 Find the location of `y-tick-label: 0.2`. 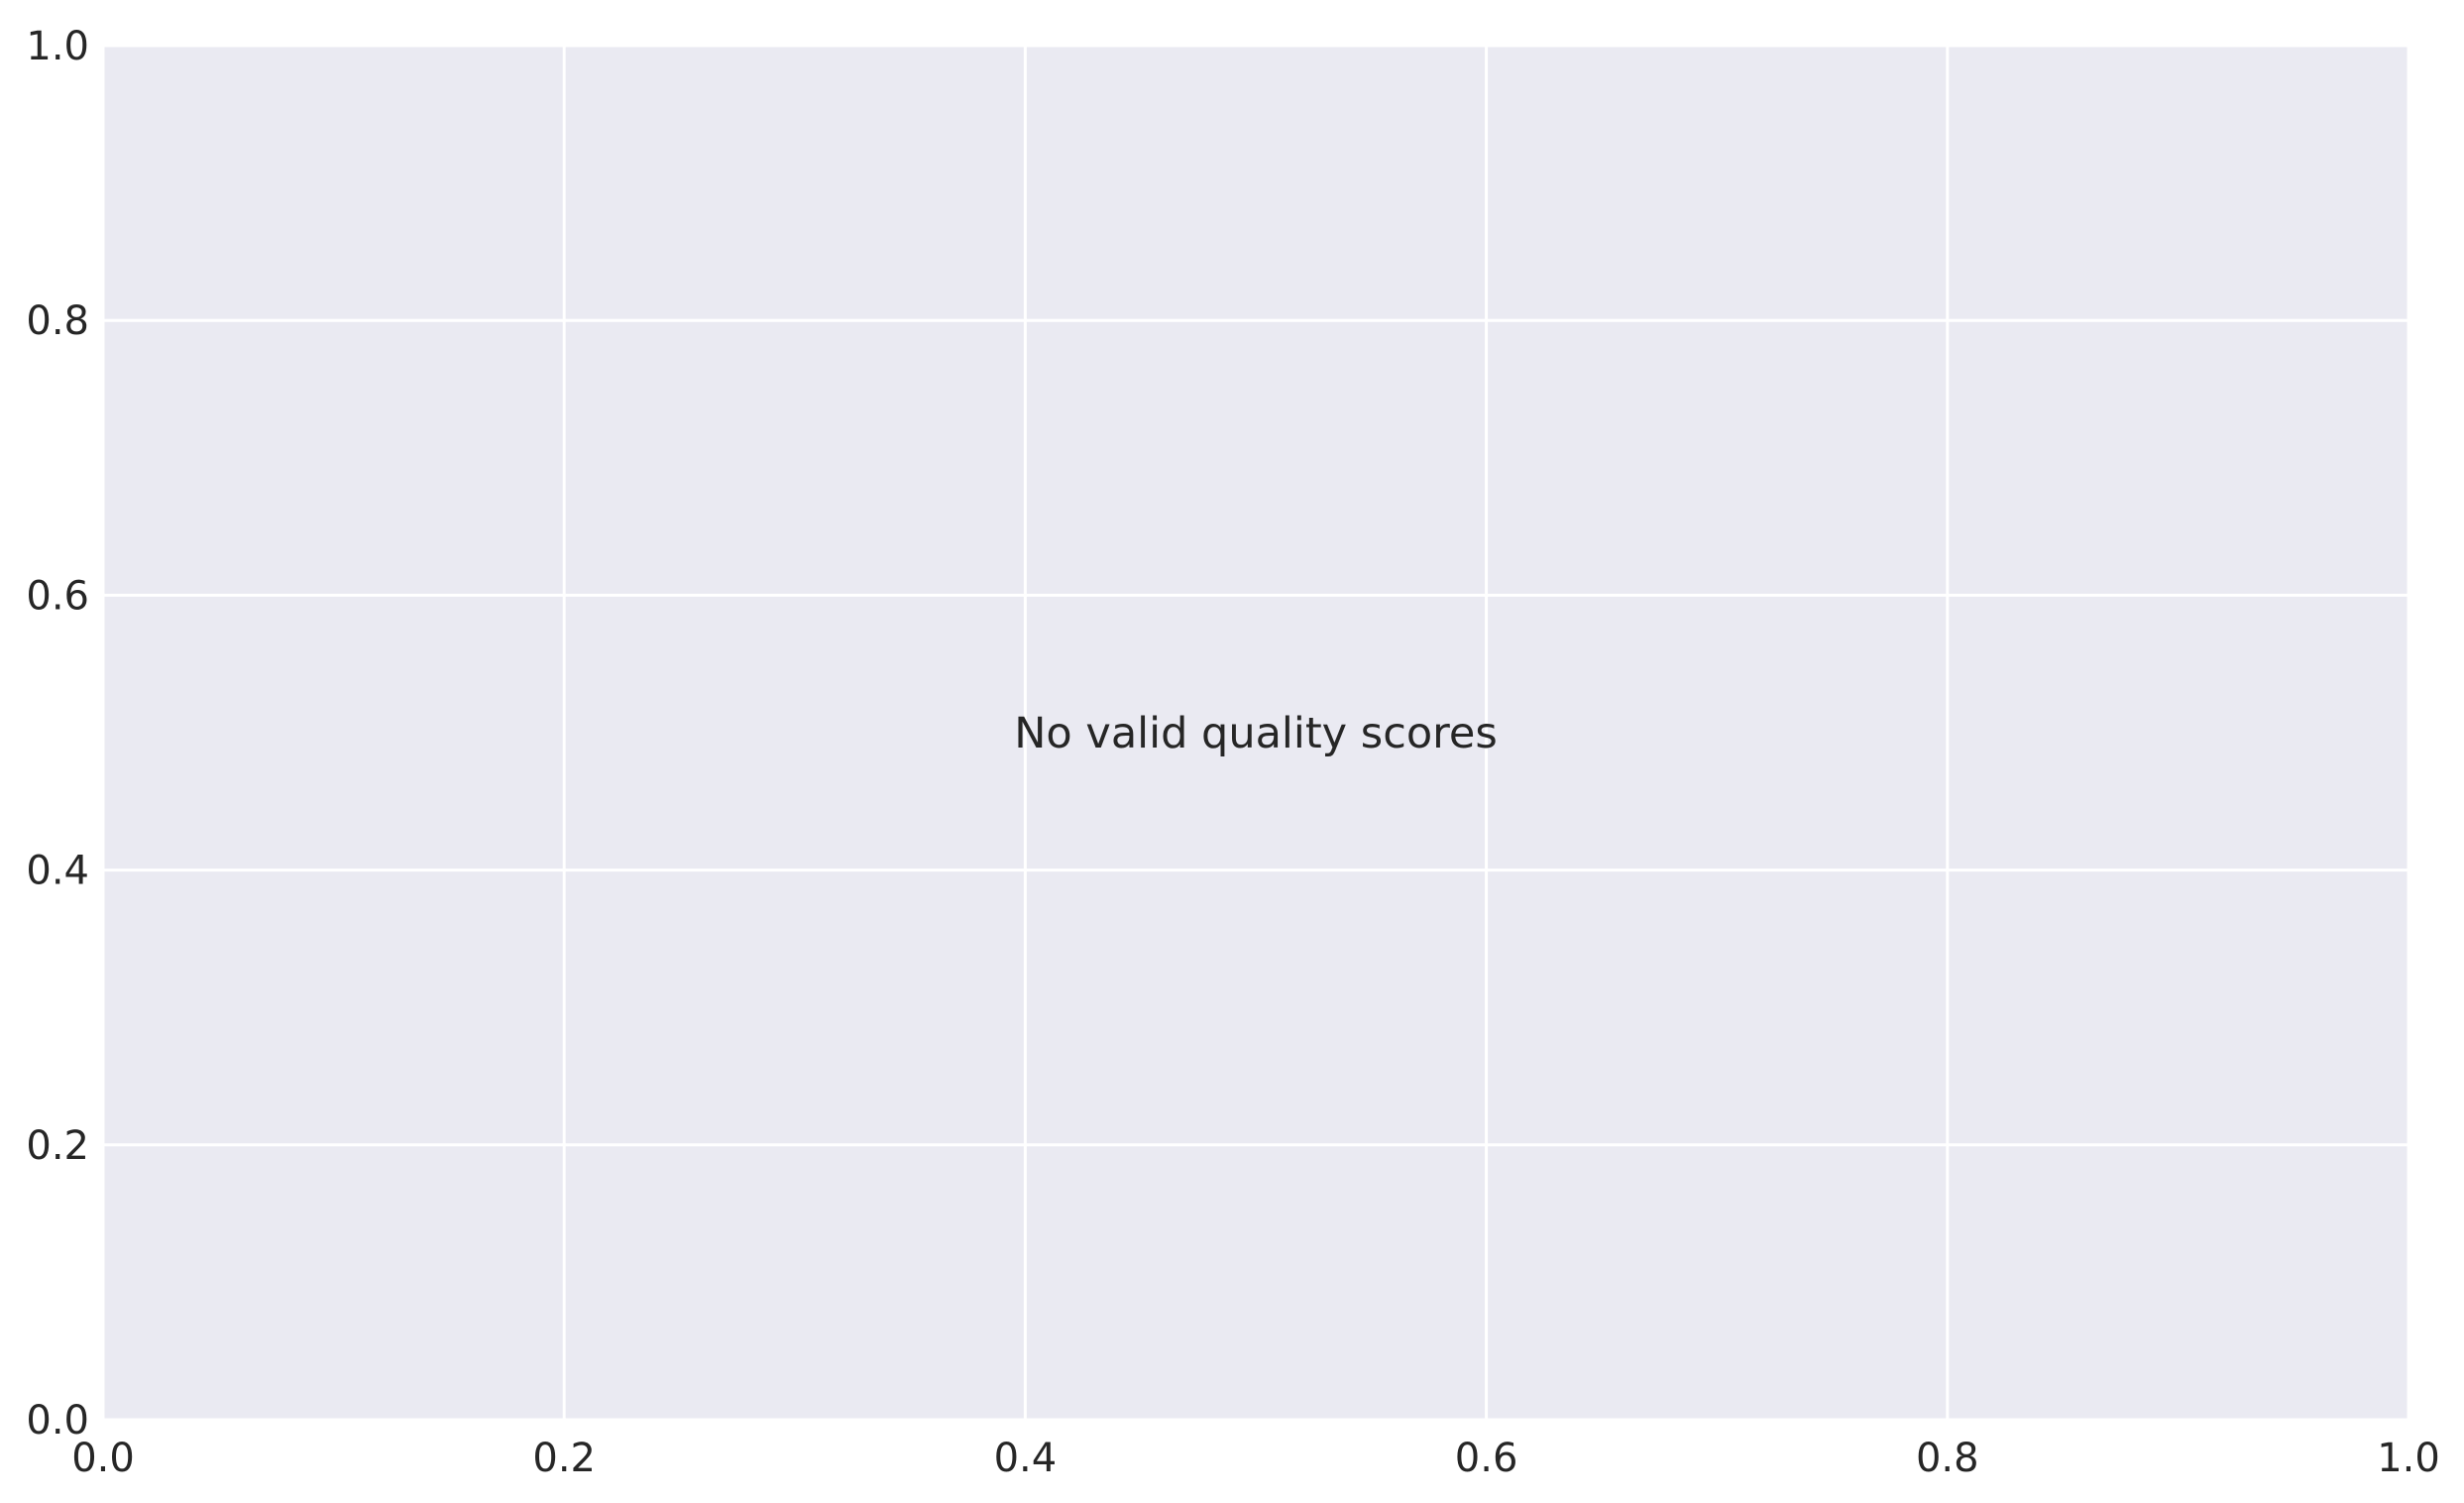

y-tick-label: 0.2 is located at coordinates (57, 1146).